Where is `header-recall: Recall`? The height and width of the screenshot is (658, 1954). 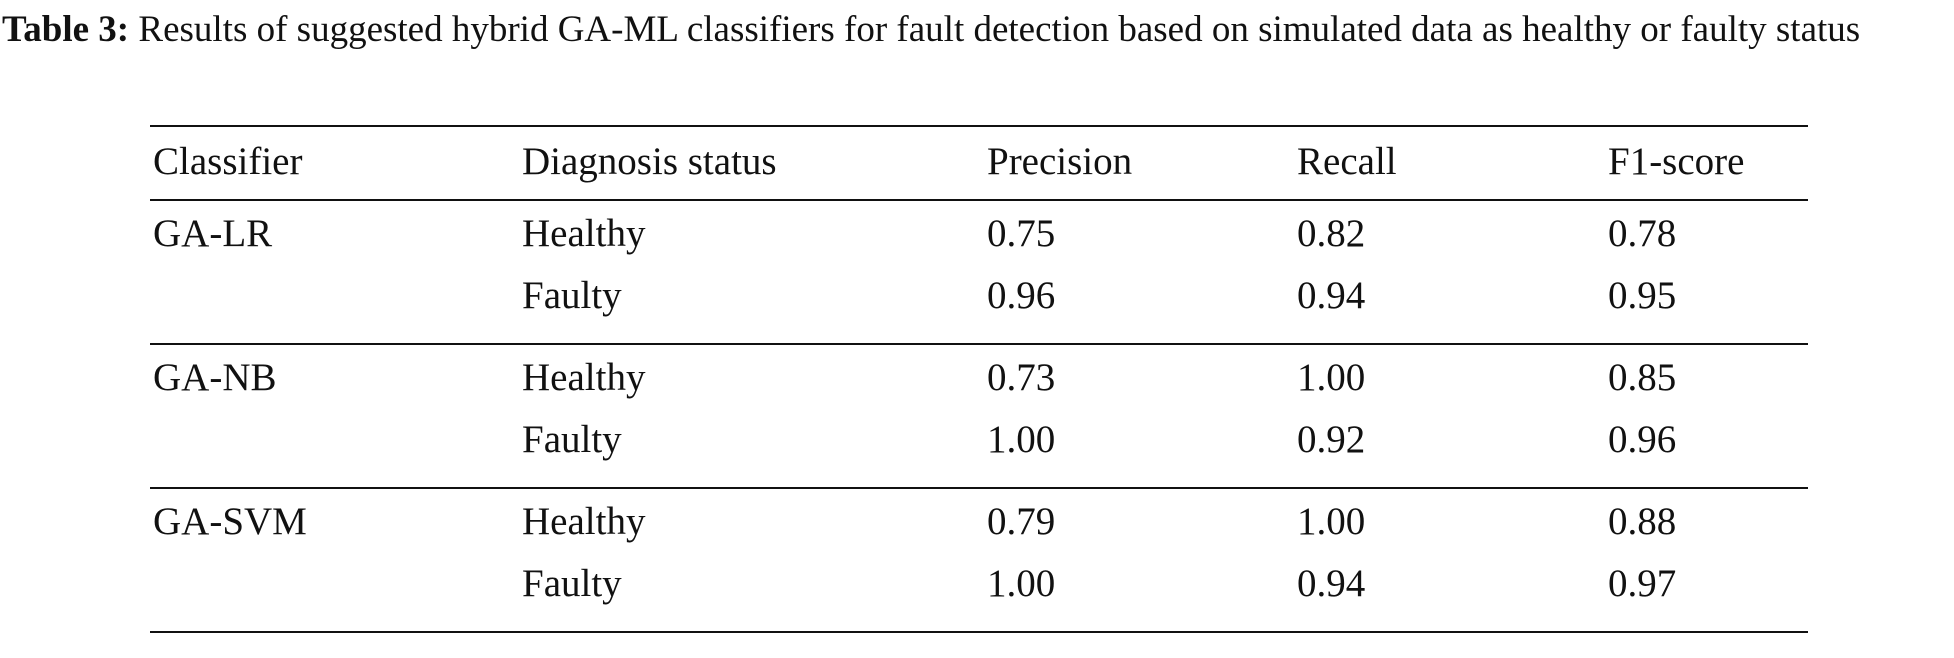 header-recall: Recall is located at coordinates (1347, 161).